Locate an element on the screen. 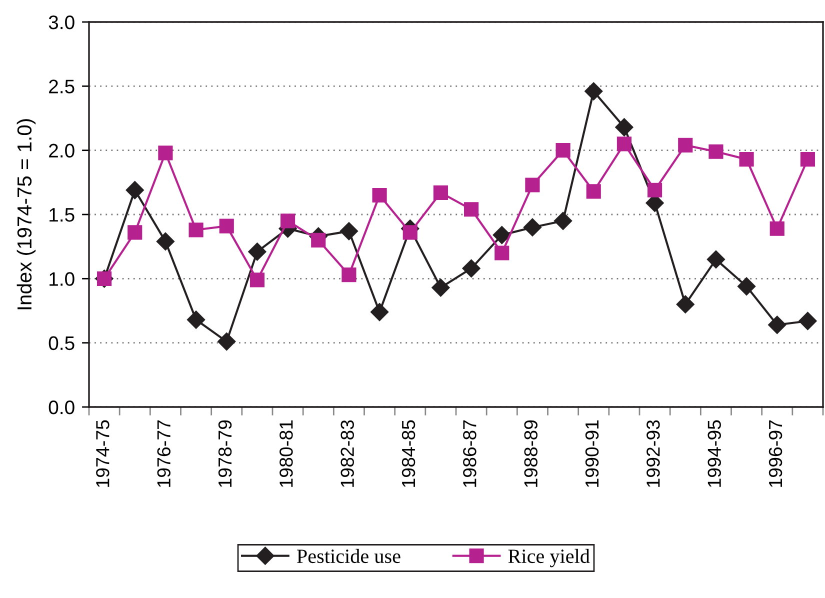 Image resolution: width=825 pixels, height=598 pixels. x-tick-label: 1986-87 is located at coordinates (469, 453).